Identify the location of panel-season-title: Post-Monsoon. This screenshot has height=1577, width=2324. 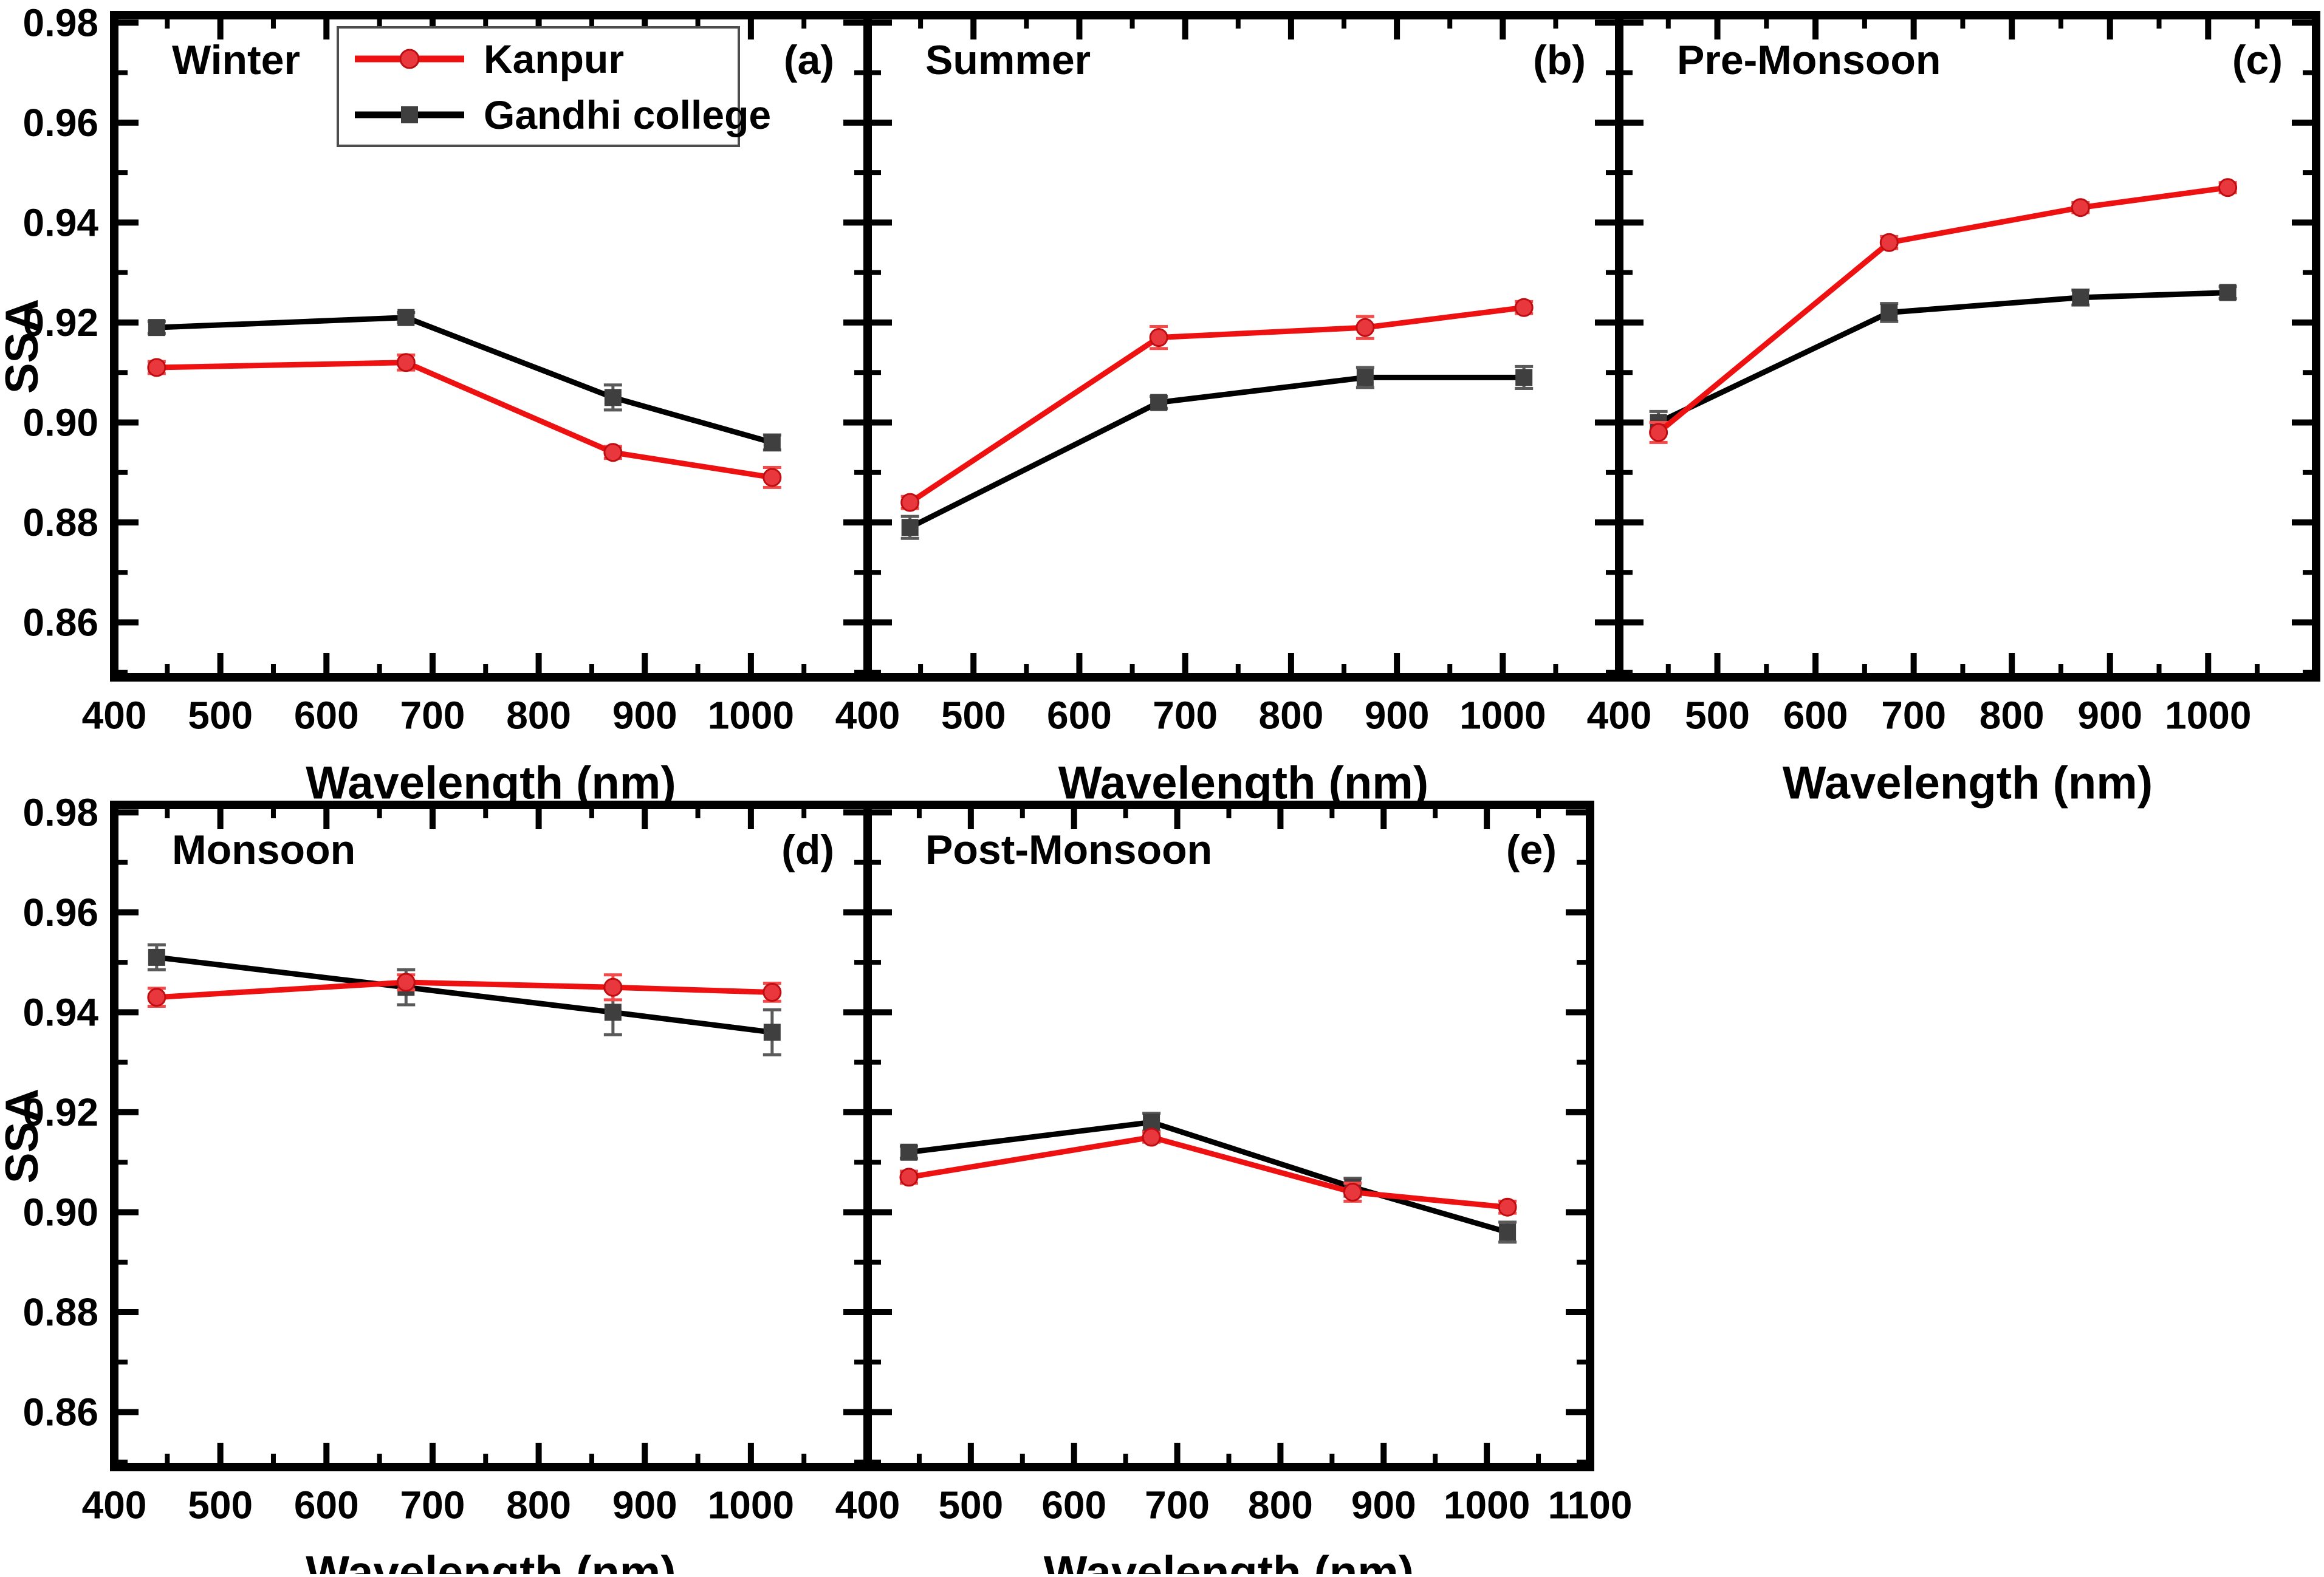
(1068, 850).